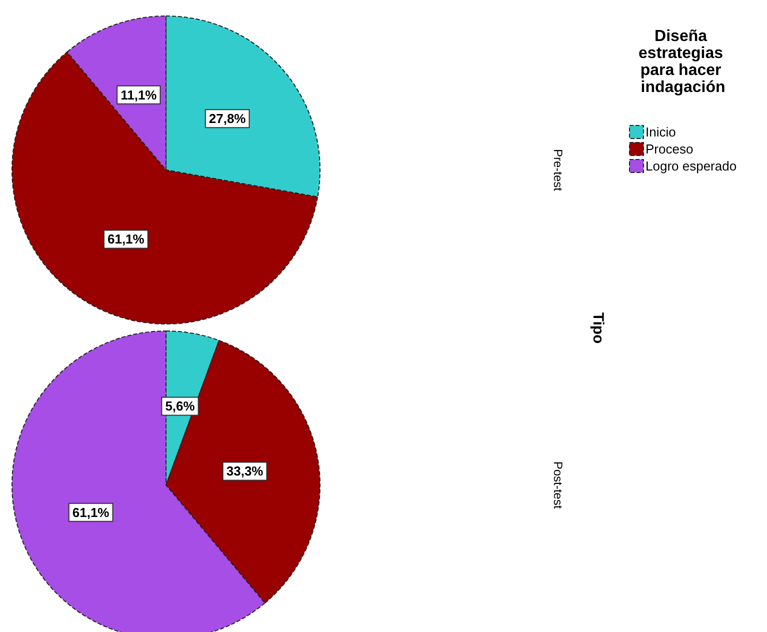 Image resolution: width=767 pixels, height=632 pixels. I want to click on legend-label: Logro esperado, so click(691, 166).